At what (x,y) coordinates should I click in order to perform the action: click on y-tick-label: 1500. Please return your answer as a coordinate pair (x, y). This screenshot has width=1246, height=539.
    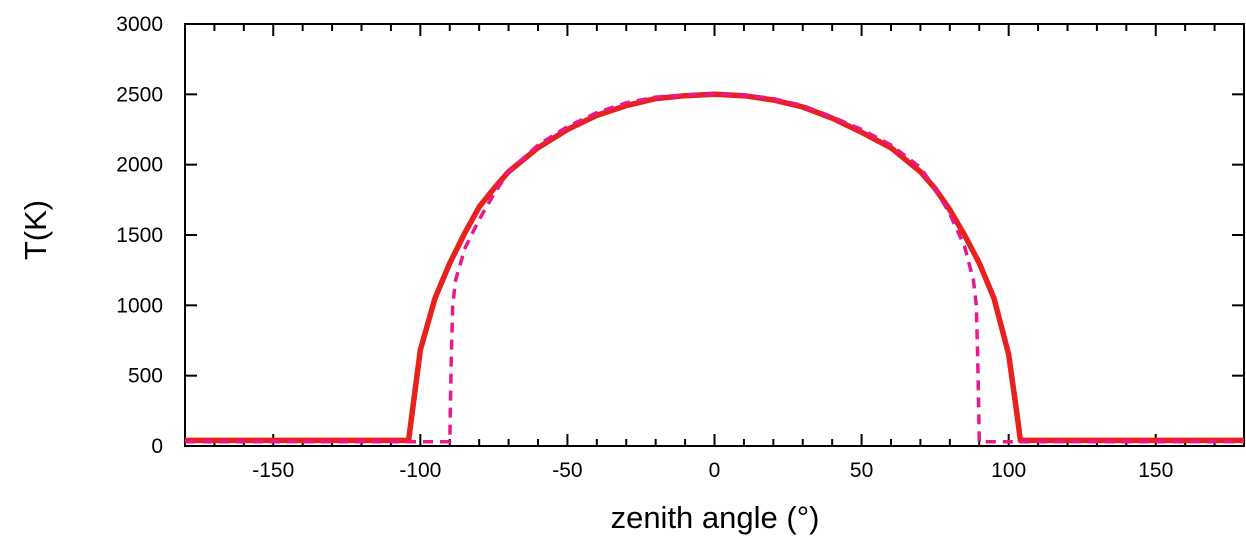
    Looking at the image, I should click on (139, 235).